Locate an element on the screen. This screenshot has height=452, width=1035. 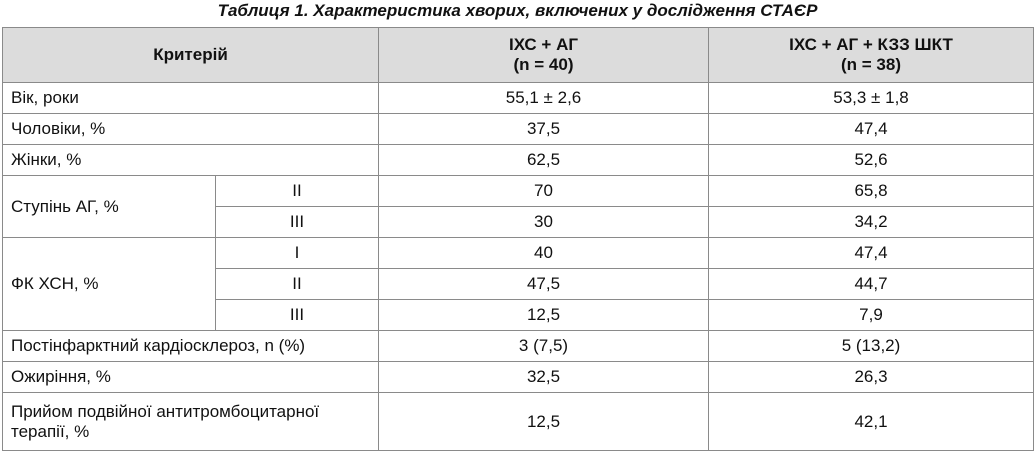
value-cell: 55,1 ± 2,6 is located at coordinates (543, 98).